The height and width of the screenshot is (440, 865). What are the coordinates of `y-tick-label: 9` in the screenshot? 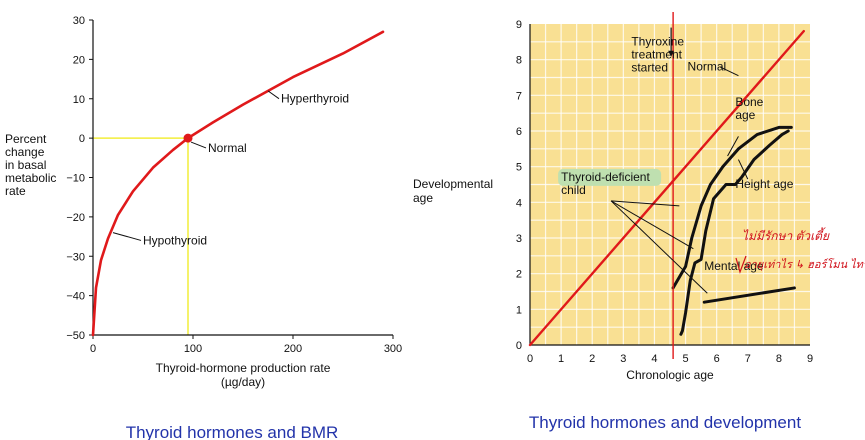 It's located at (519, 25).